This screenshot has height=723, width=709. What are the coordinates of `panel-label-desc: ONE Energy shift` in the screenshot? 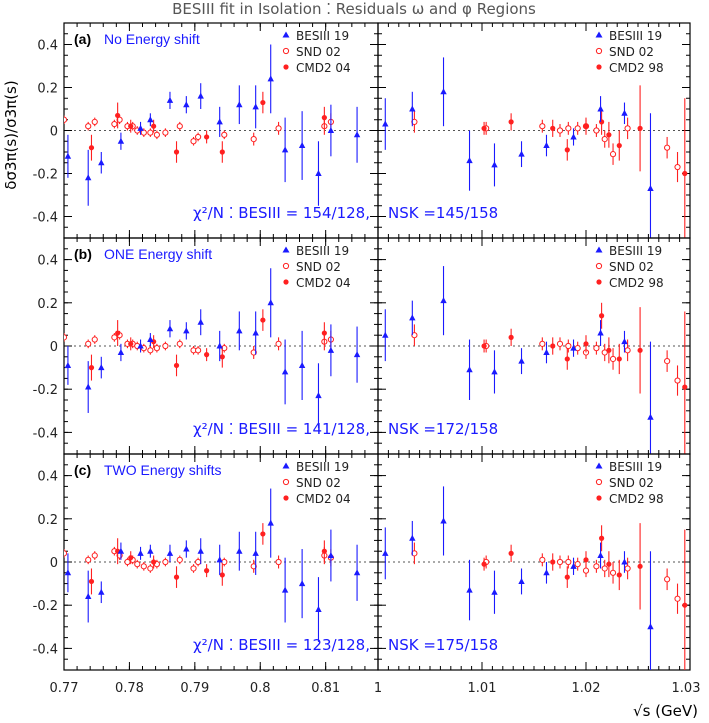 It's located at (158, 254).